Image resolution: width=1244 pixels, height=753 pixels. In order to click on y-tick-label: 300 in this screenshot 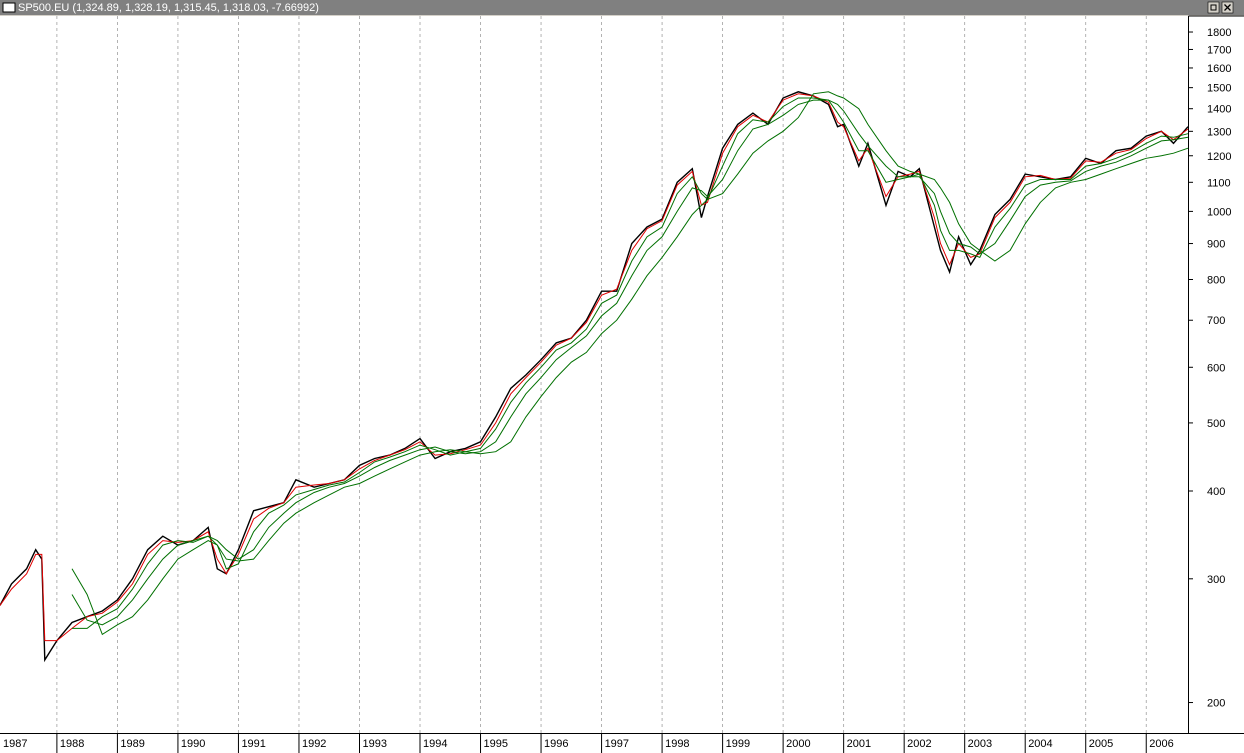, I will do `click(1216, 580)`.